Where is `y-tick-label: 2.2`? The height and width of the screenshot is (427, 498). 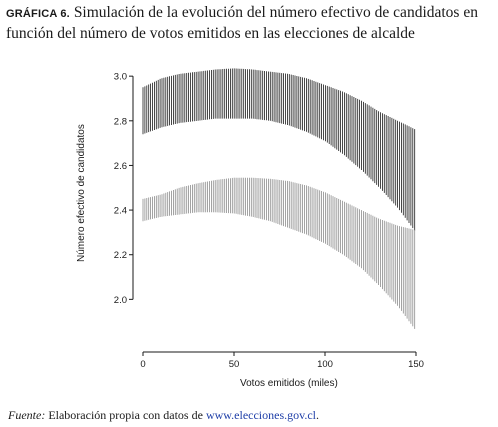
y-tick-label: 2.2 is located at coordinates (120, 255).